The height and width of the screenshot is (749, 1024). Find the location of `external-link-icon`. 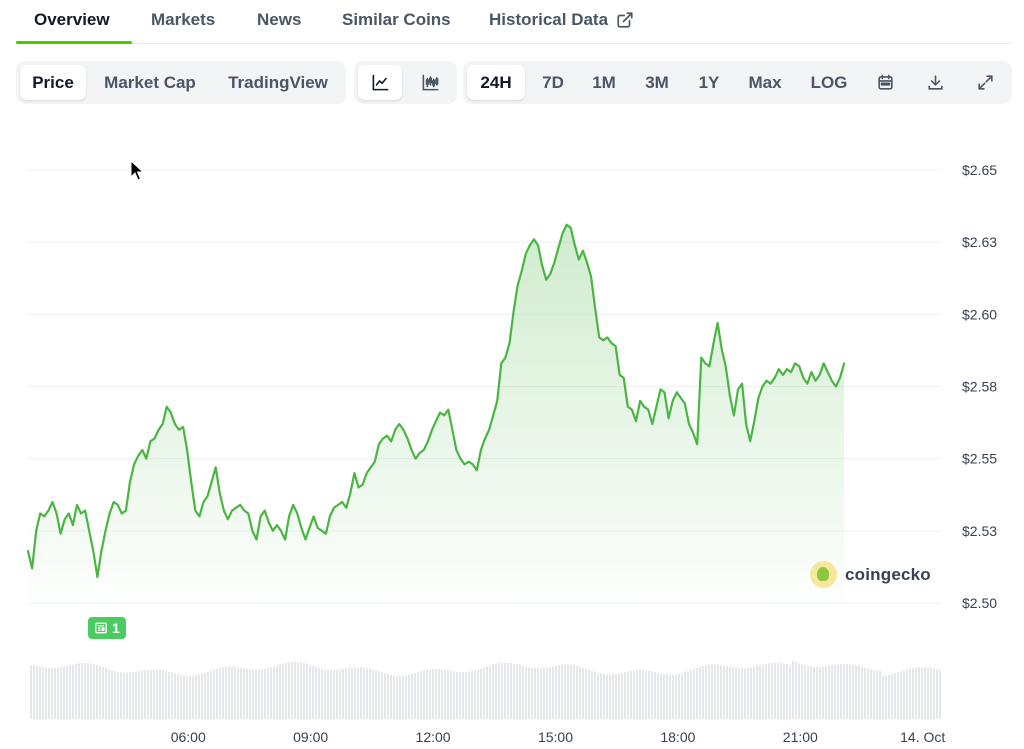

external-link-icon is located at coordinates (625, 20).